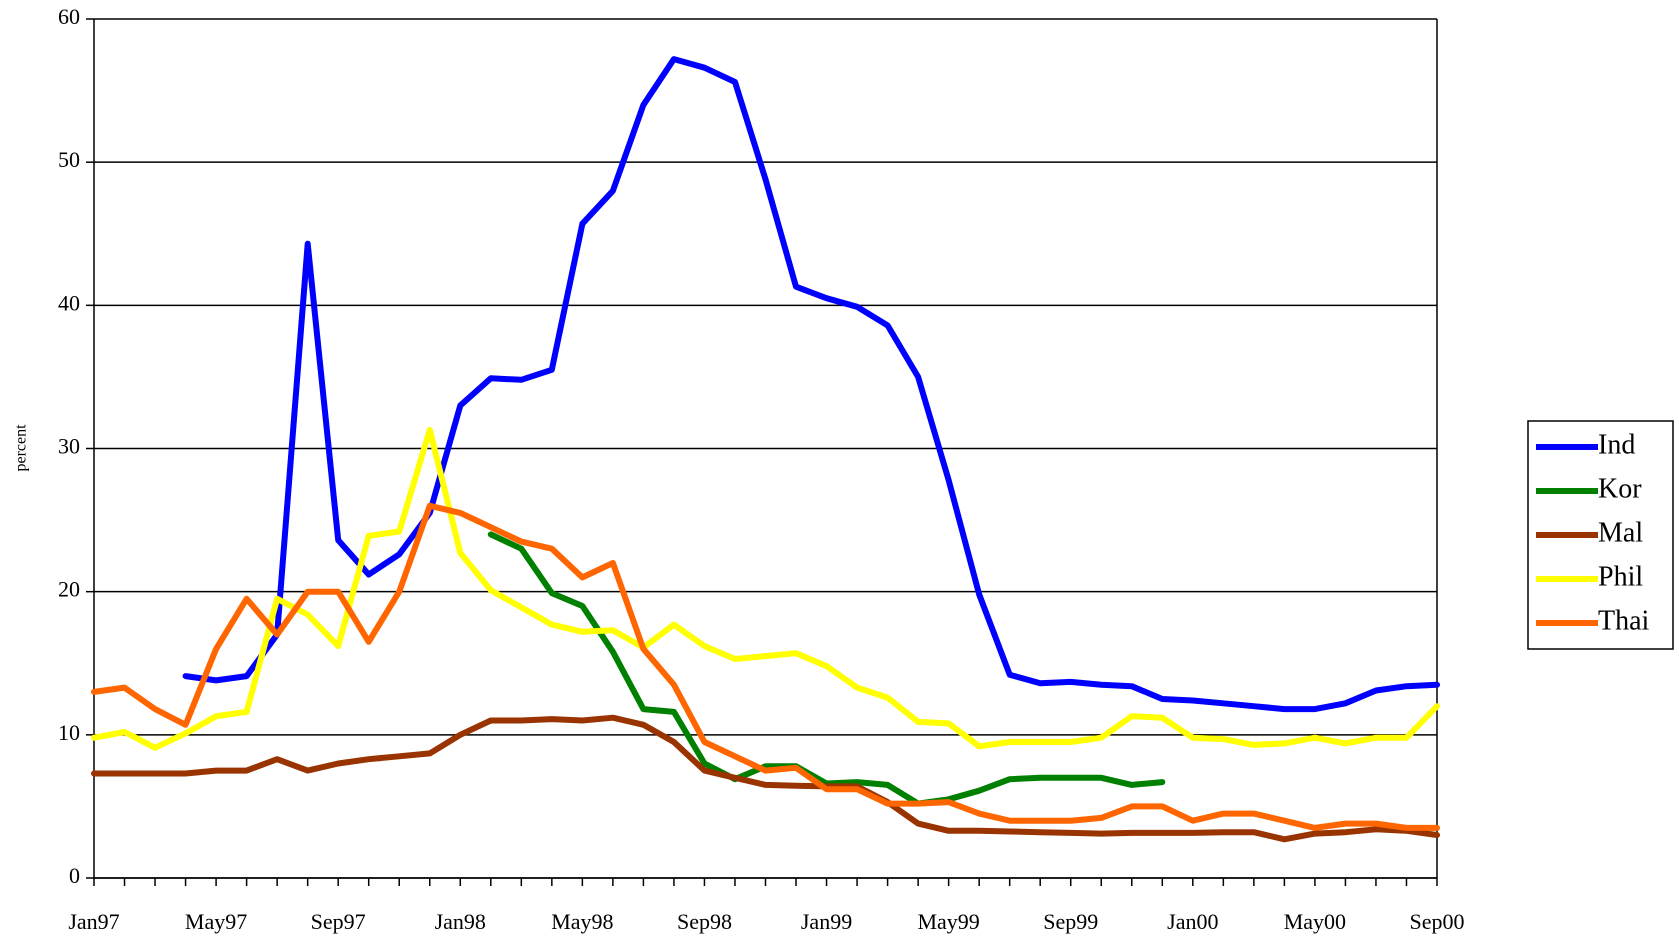 The height and width of the screenshot is (941, 1679). Describe the element at coordinates (460, 921) in the screenshot. I see `x-tick-label: Jan98` at that location.